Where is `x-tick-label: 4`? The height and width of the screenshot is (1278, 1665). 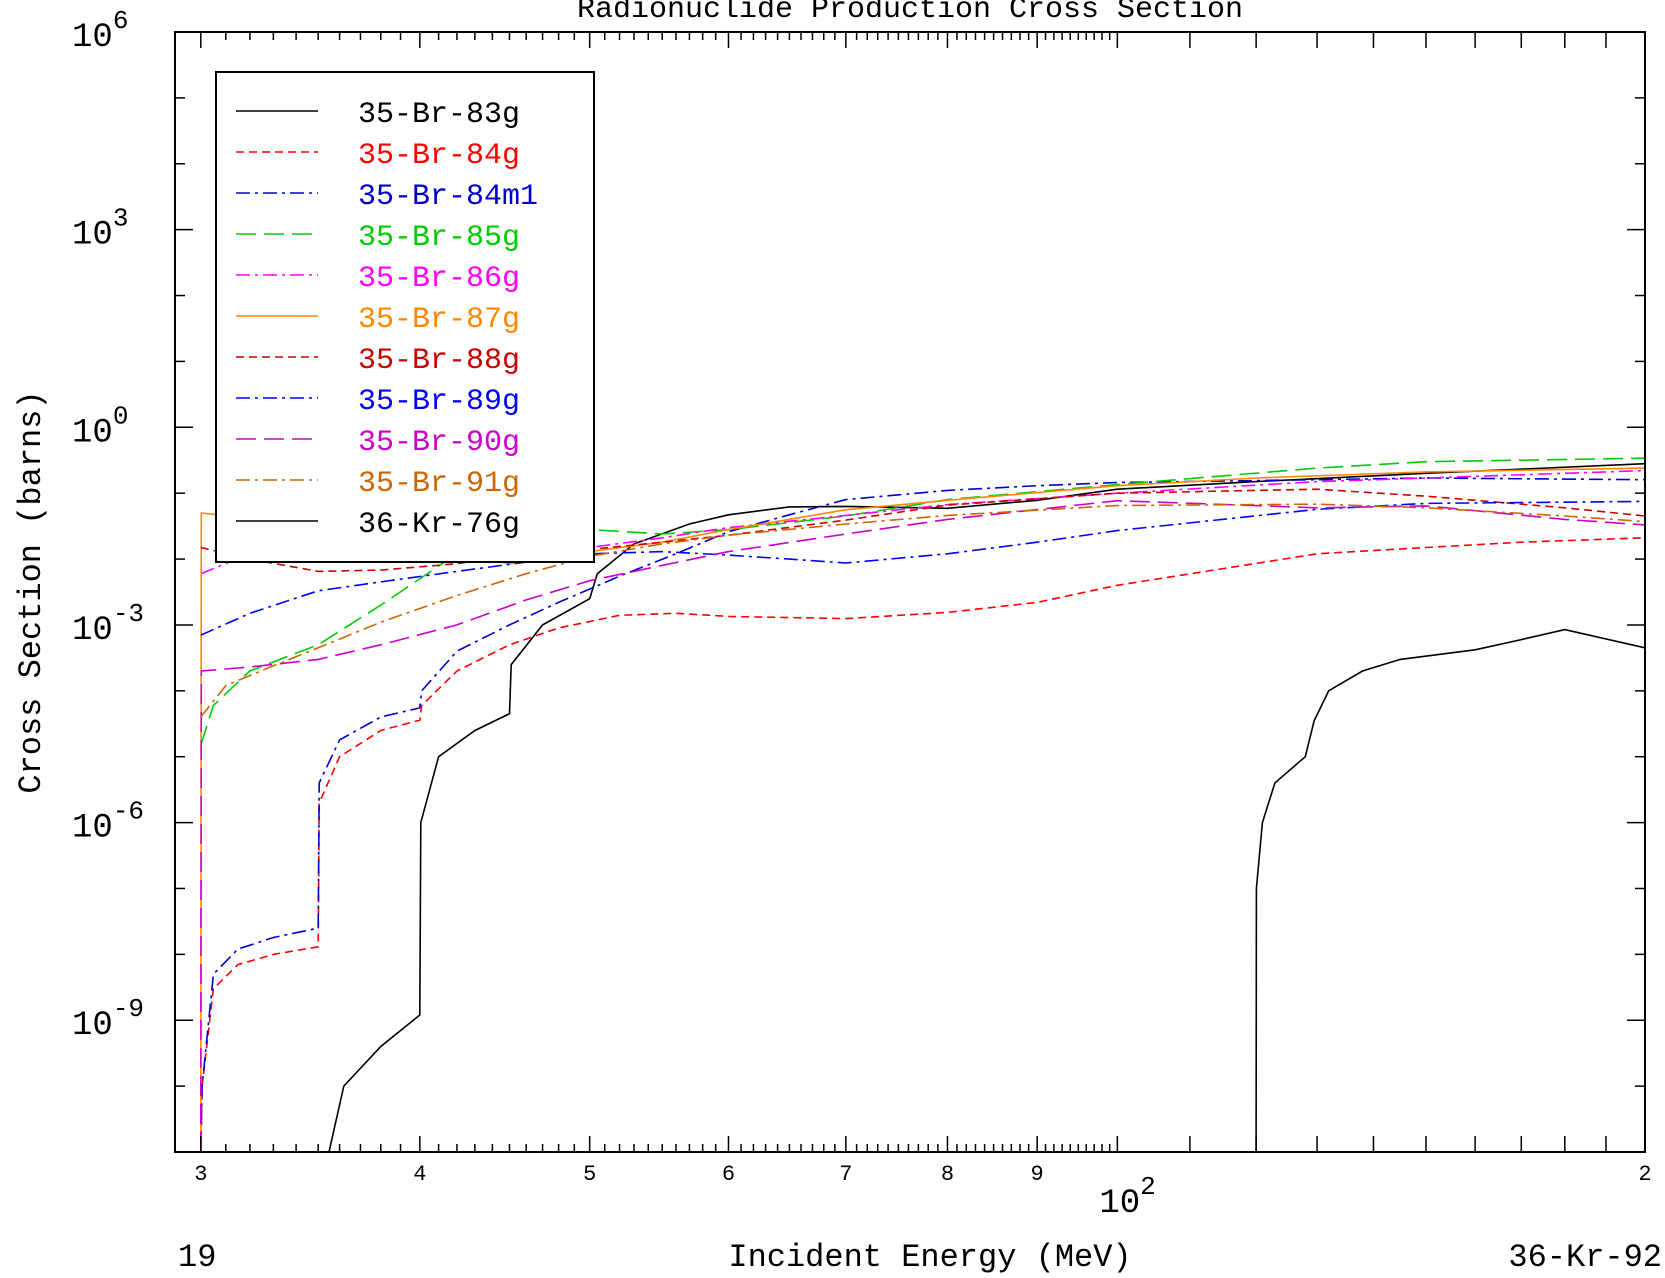 x-tick-label: 4 is located at coordinates (419, 1174).